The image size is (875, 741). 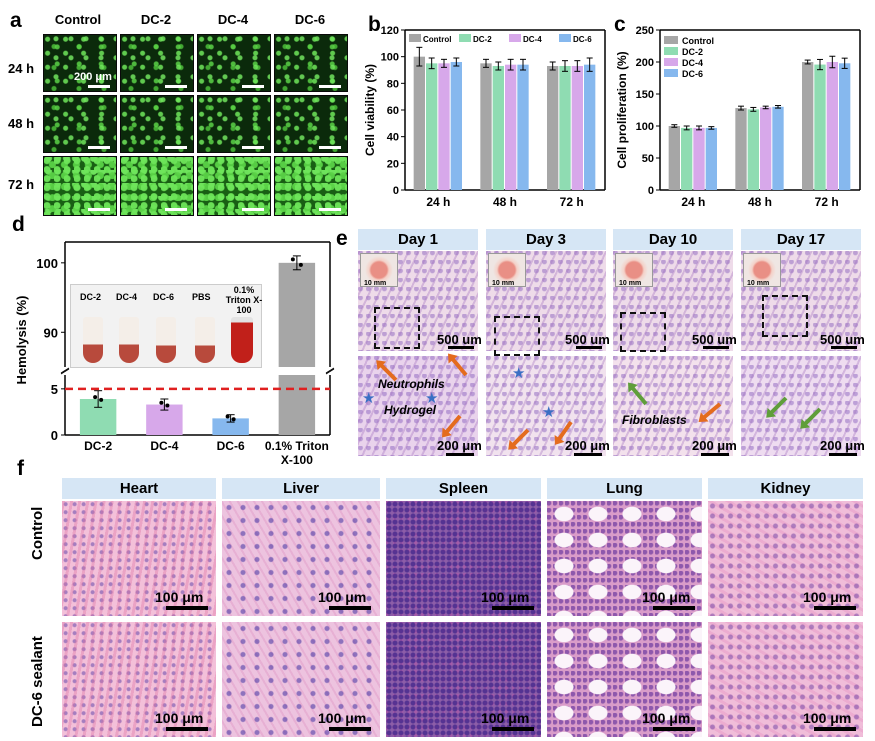 I want to click on annotation-hydrogel: Hydrogel, so click(x=410, y=410).